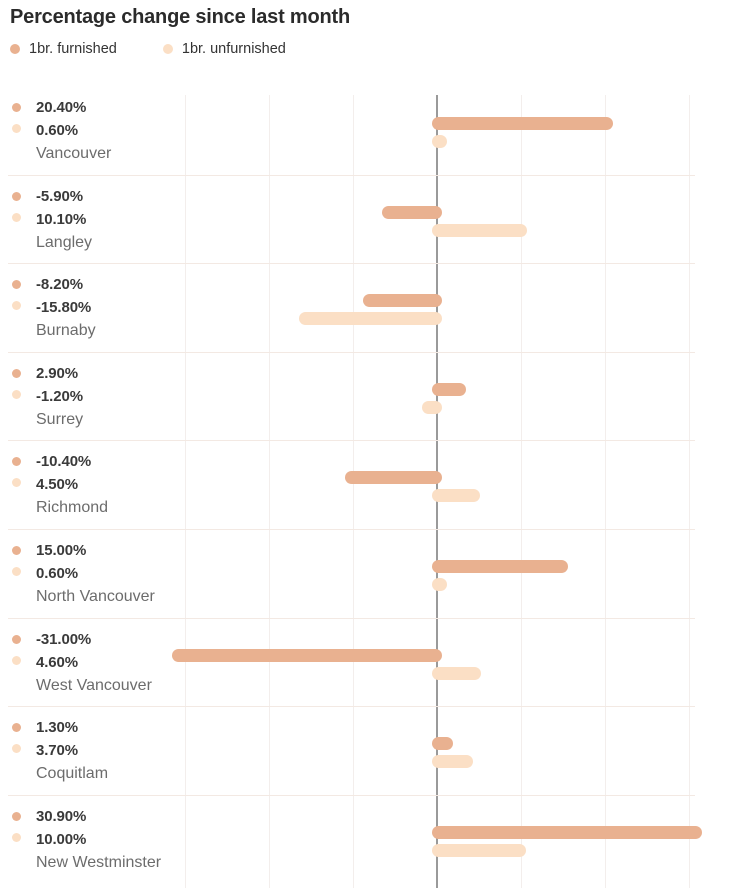 This screenshot has width=736, height=888. I want to click on furnished-value-label: 15.00%, so click(61, 550).